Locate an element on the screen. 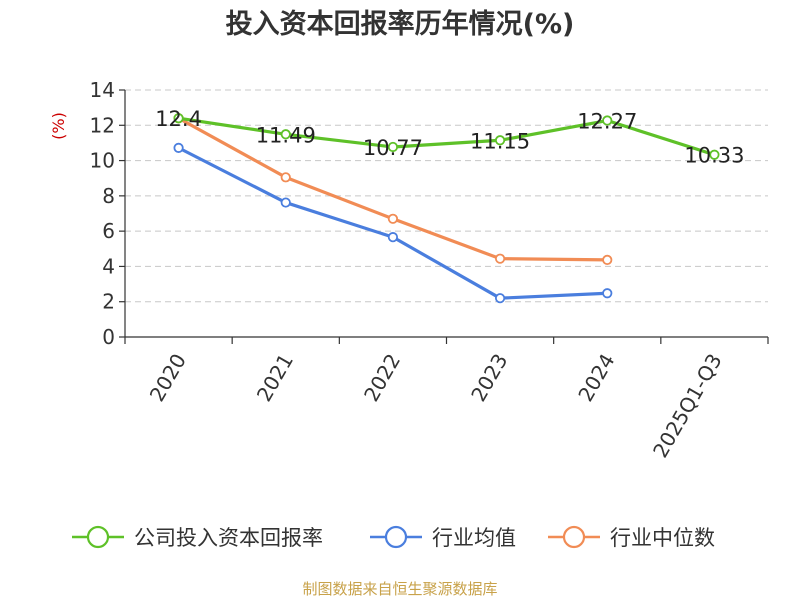 This screenshot has height=600, width=800. y-tick-label: 0 is located at coordinates (108, 337).